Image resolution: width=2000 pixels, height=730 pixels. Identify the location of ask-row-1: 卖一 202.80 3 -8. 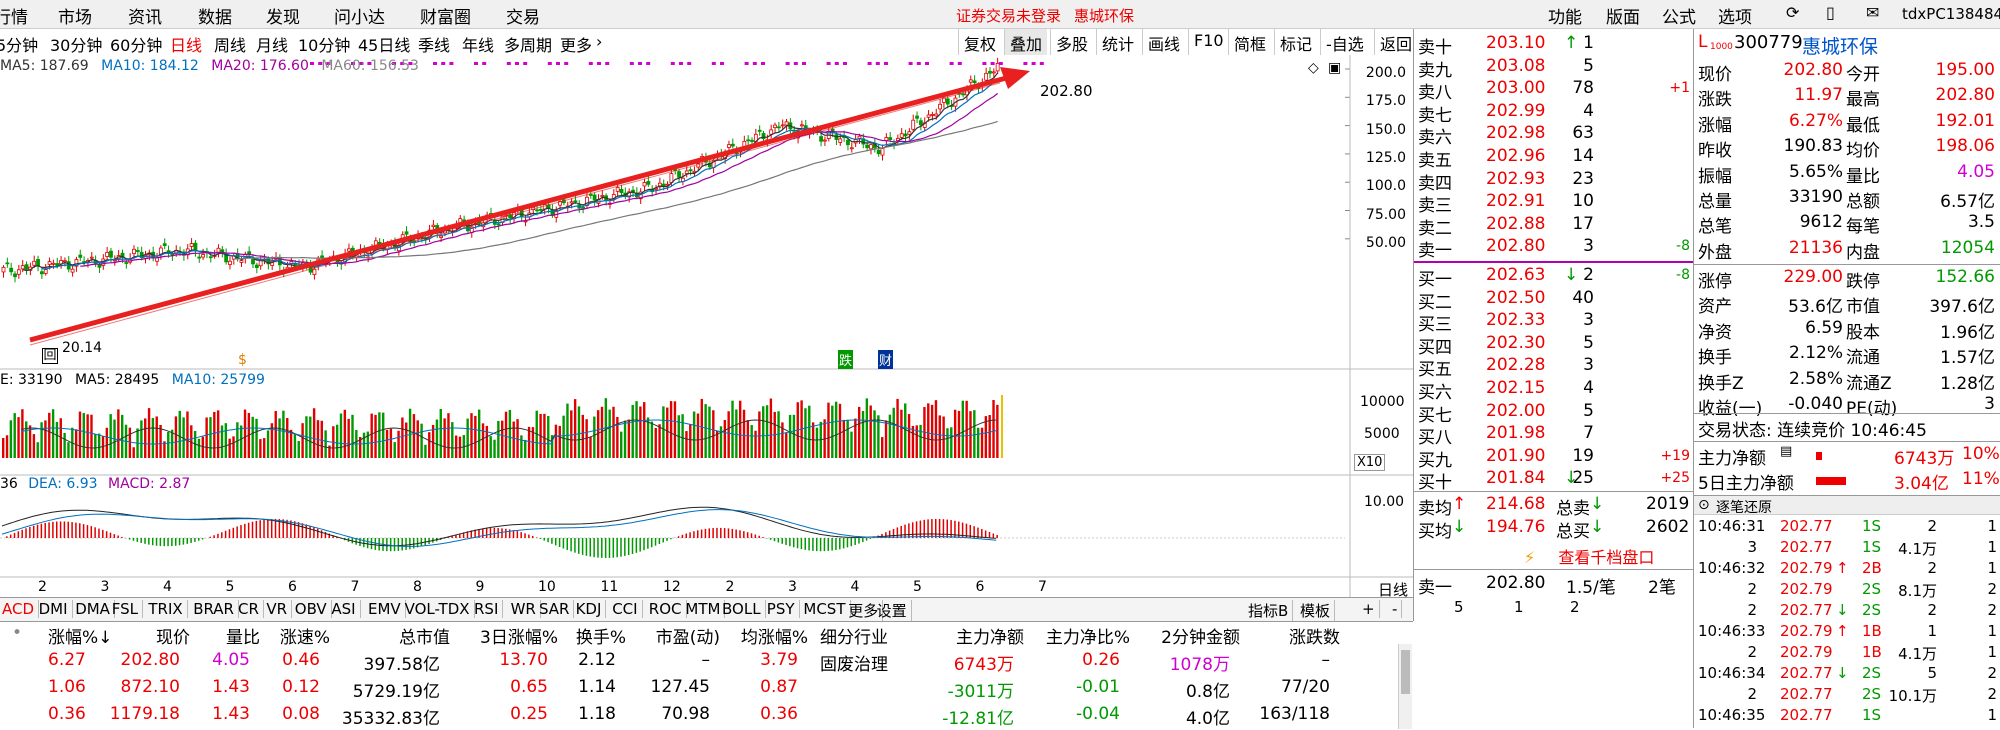
(1554, 248).